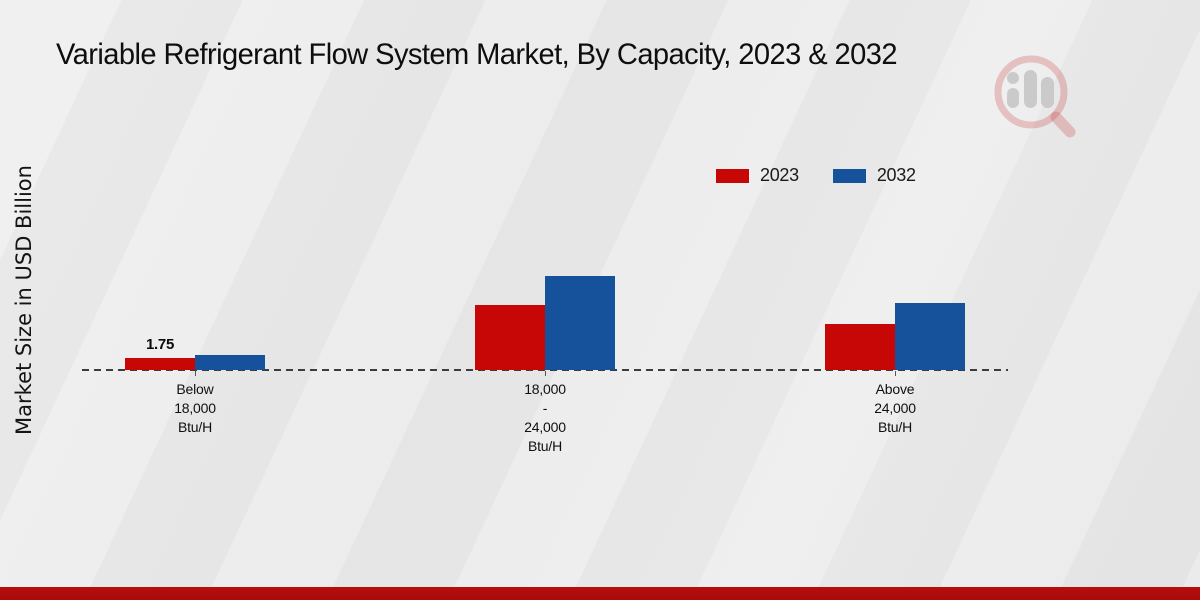  Describe the element at coordinates (230, 362) in the screenshot. I see `bar-2032-group1` at that location.